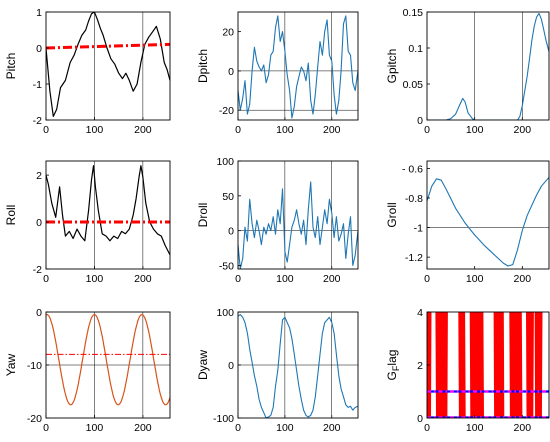 The width and height of the screenshot is (550, 442). Describe the element at coordinates (228, 197) in the screenshot. I see `y-tick-label: 50` at that location.